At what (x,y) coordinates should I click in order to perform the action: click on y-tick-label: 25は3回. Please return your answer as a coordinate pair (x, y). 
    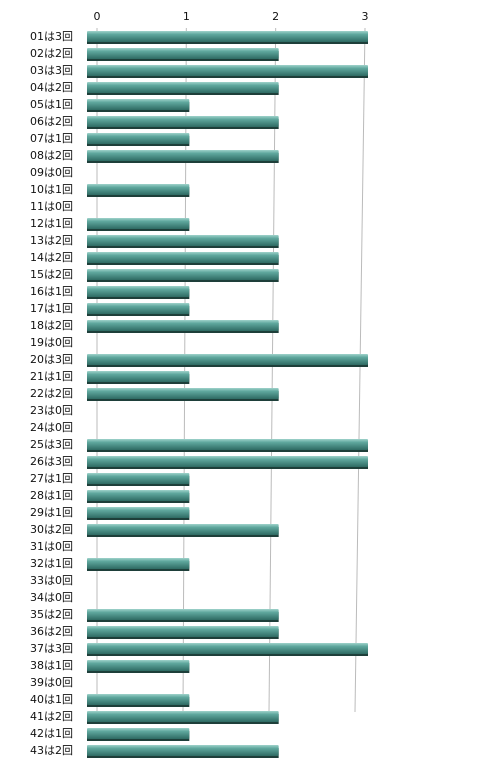
    Looking at the image, I should click on (51, 444).